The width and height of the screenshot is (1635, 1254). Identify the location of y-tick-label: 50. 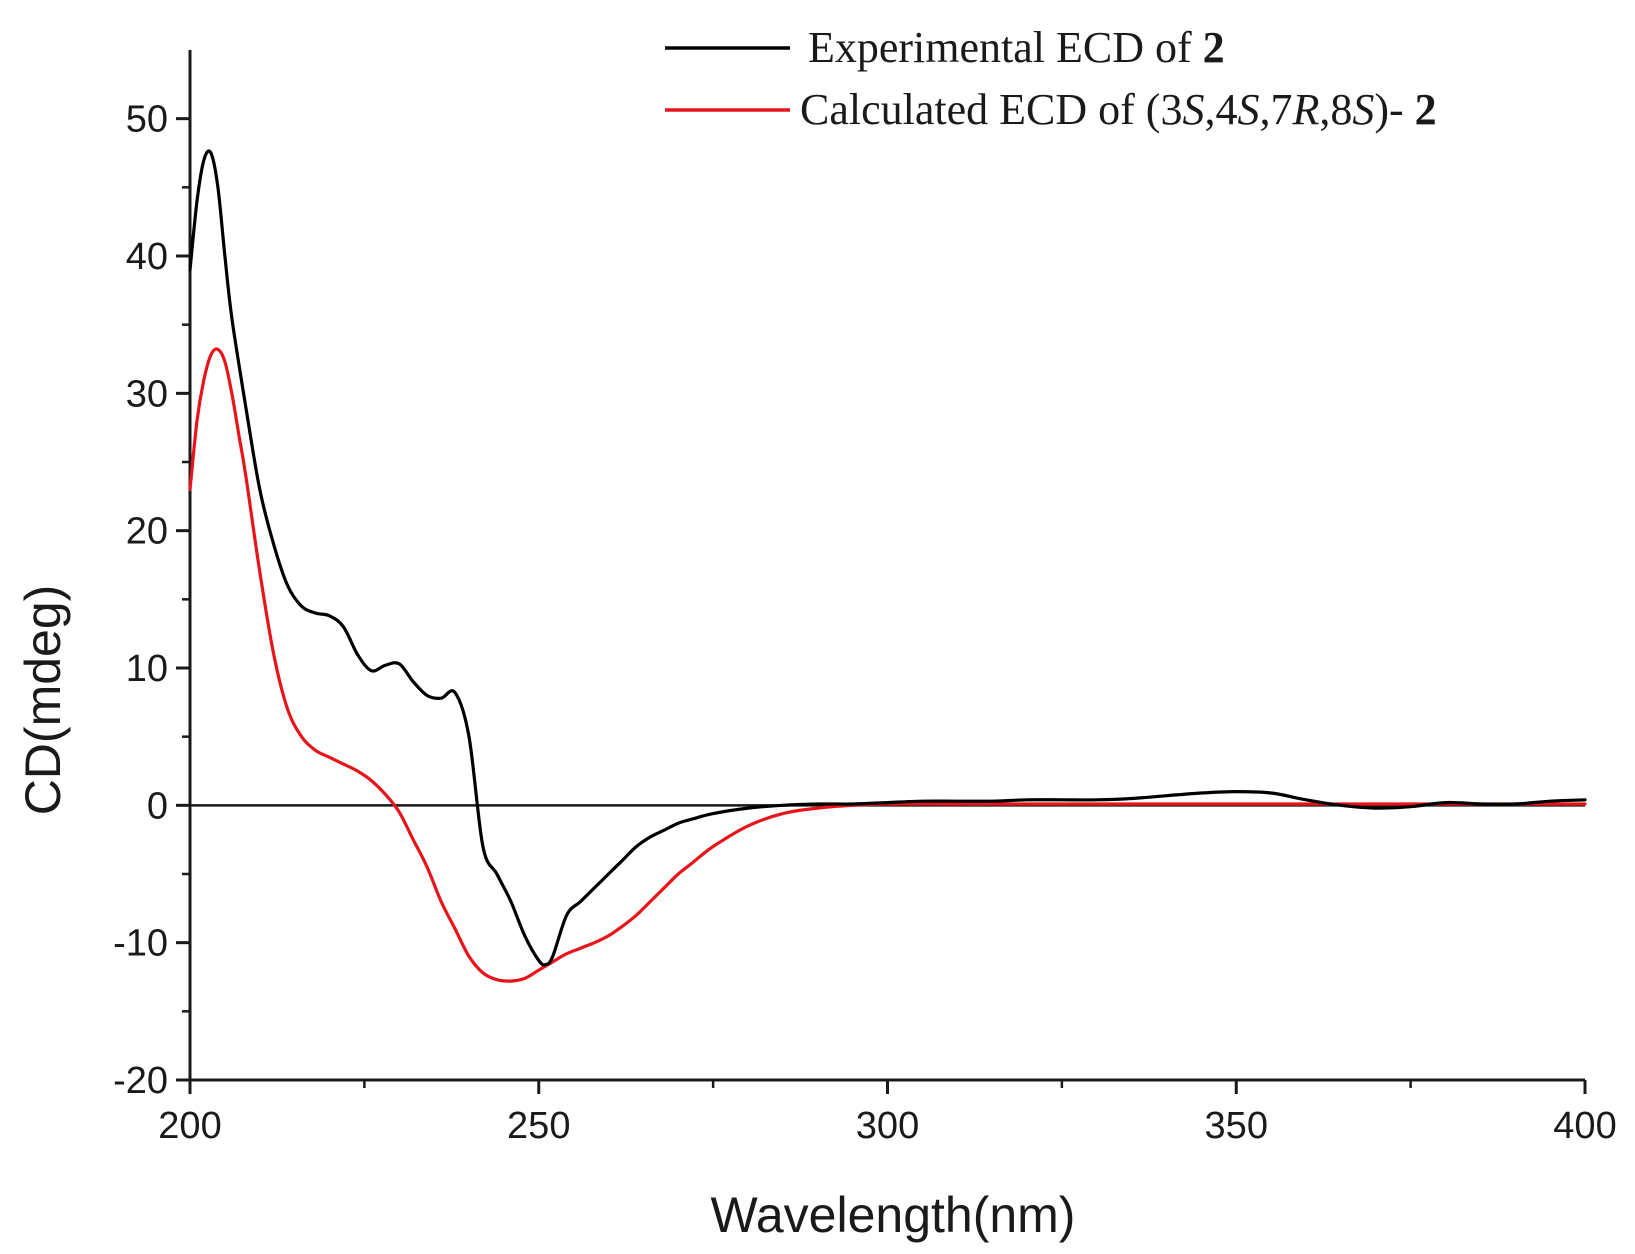
(147, 120).